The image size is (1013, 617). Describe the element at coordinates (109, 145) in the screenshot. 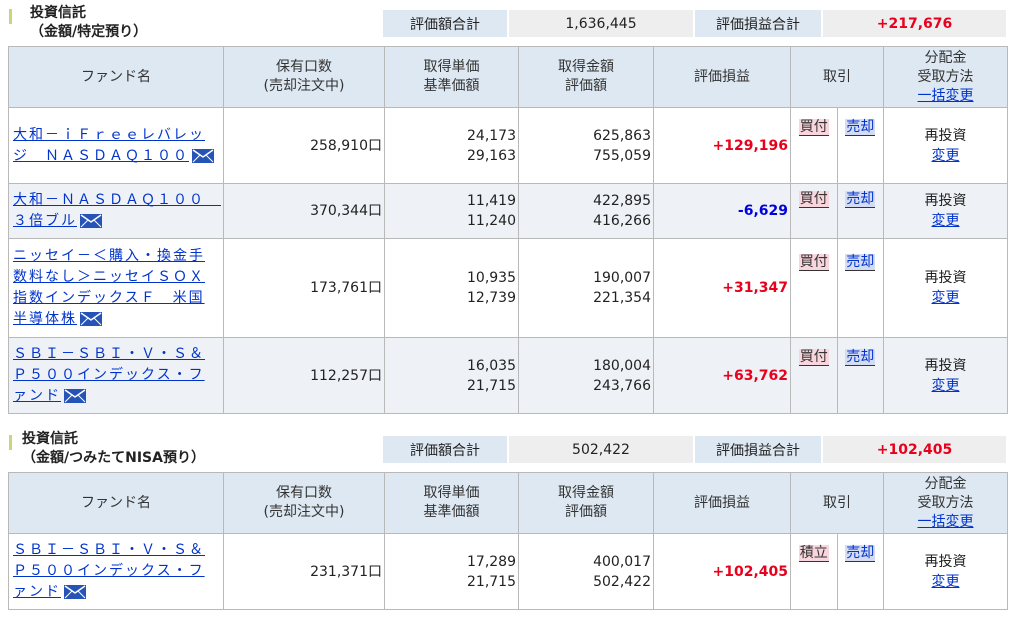

I see `fund-link: 大和－ｉＦｒｅｅレバレッジ ＮＡＳＤＡＱ１００` at that location.